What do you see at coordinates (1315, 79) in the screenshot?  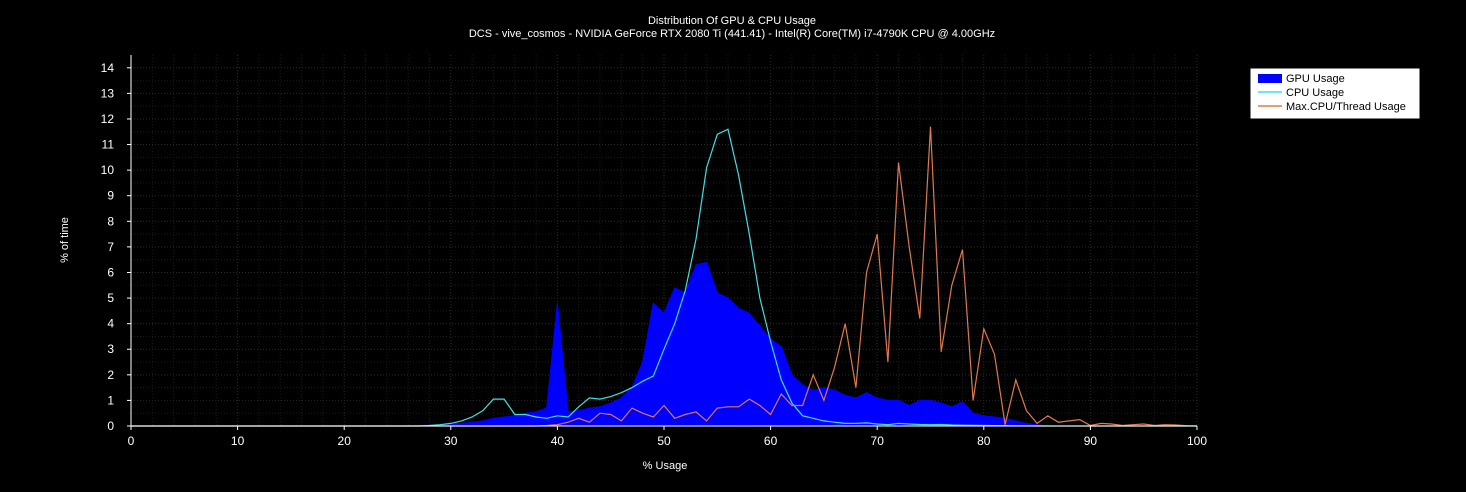 I see `legend-entry: GPU Usage` at bounding box center [1315, 79].